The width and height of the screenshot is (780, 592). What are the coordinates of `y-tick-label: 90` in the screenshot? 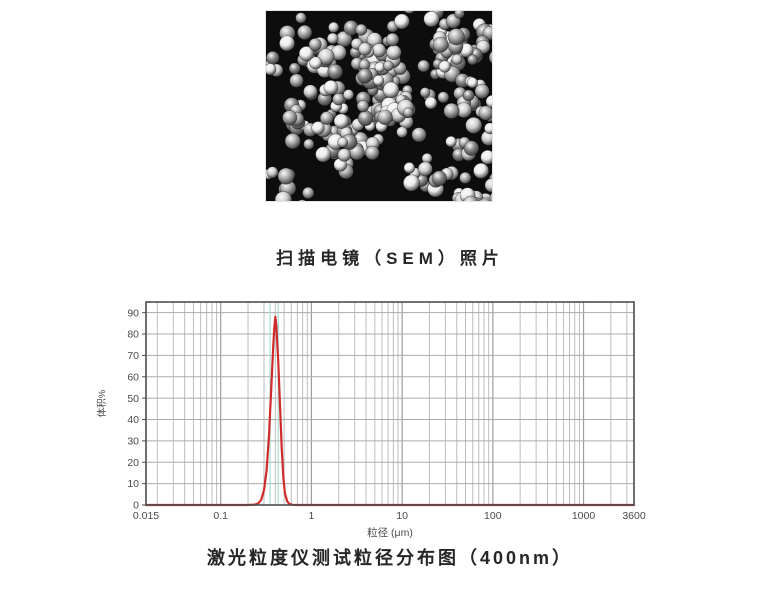 It's located at (133, 313).